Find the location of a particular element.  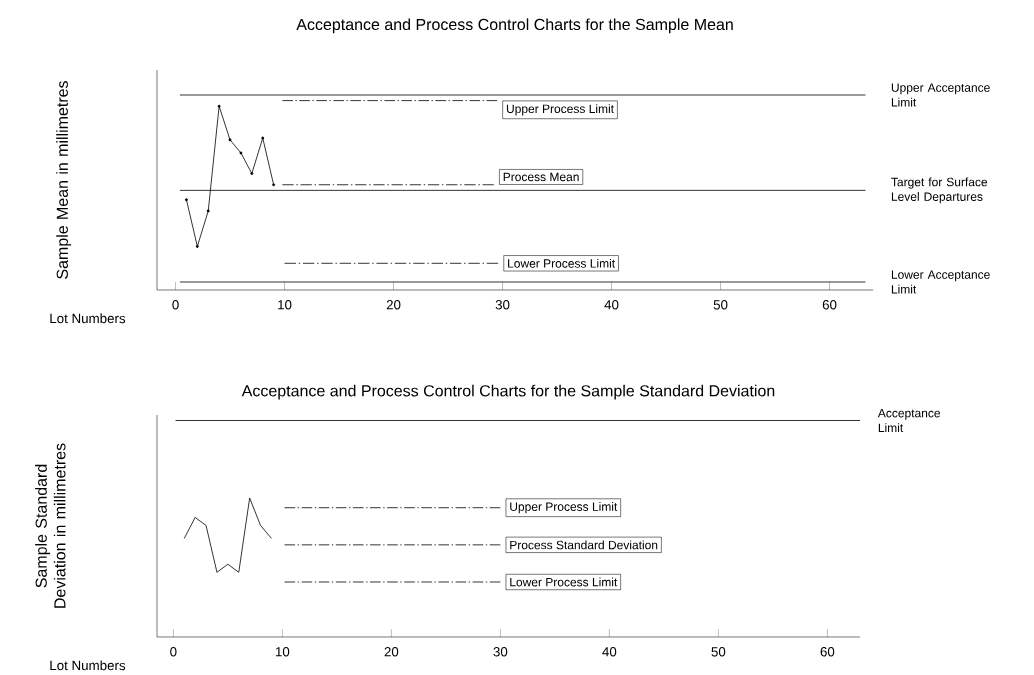

text: Lower Acceptance Limit is located at coordinates (940, 282).